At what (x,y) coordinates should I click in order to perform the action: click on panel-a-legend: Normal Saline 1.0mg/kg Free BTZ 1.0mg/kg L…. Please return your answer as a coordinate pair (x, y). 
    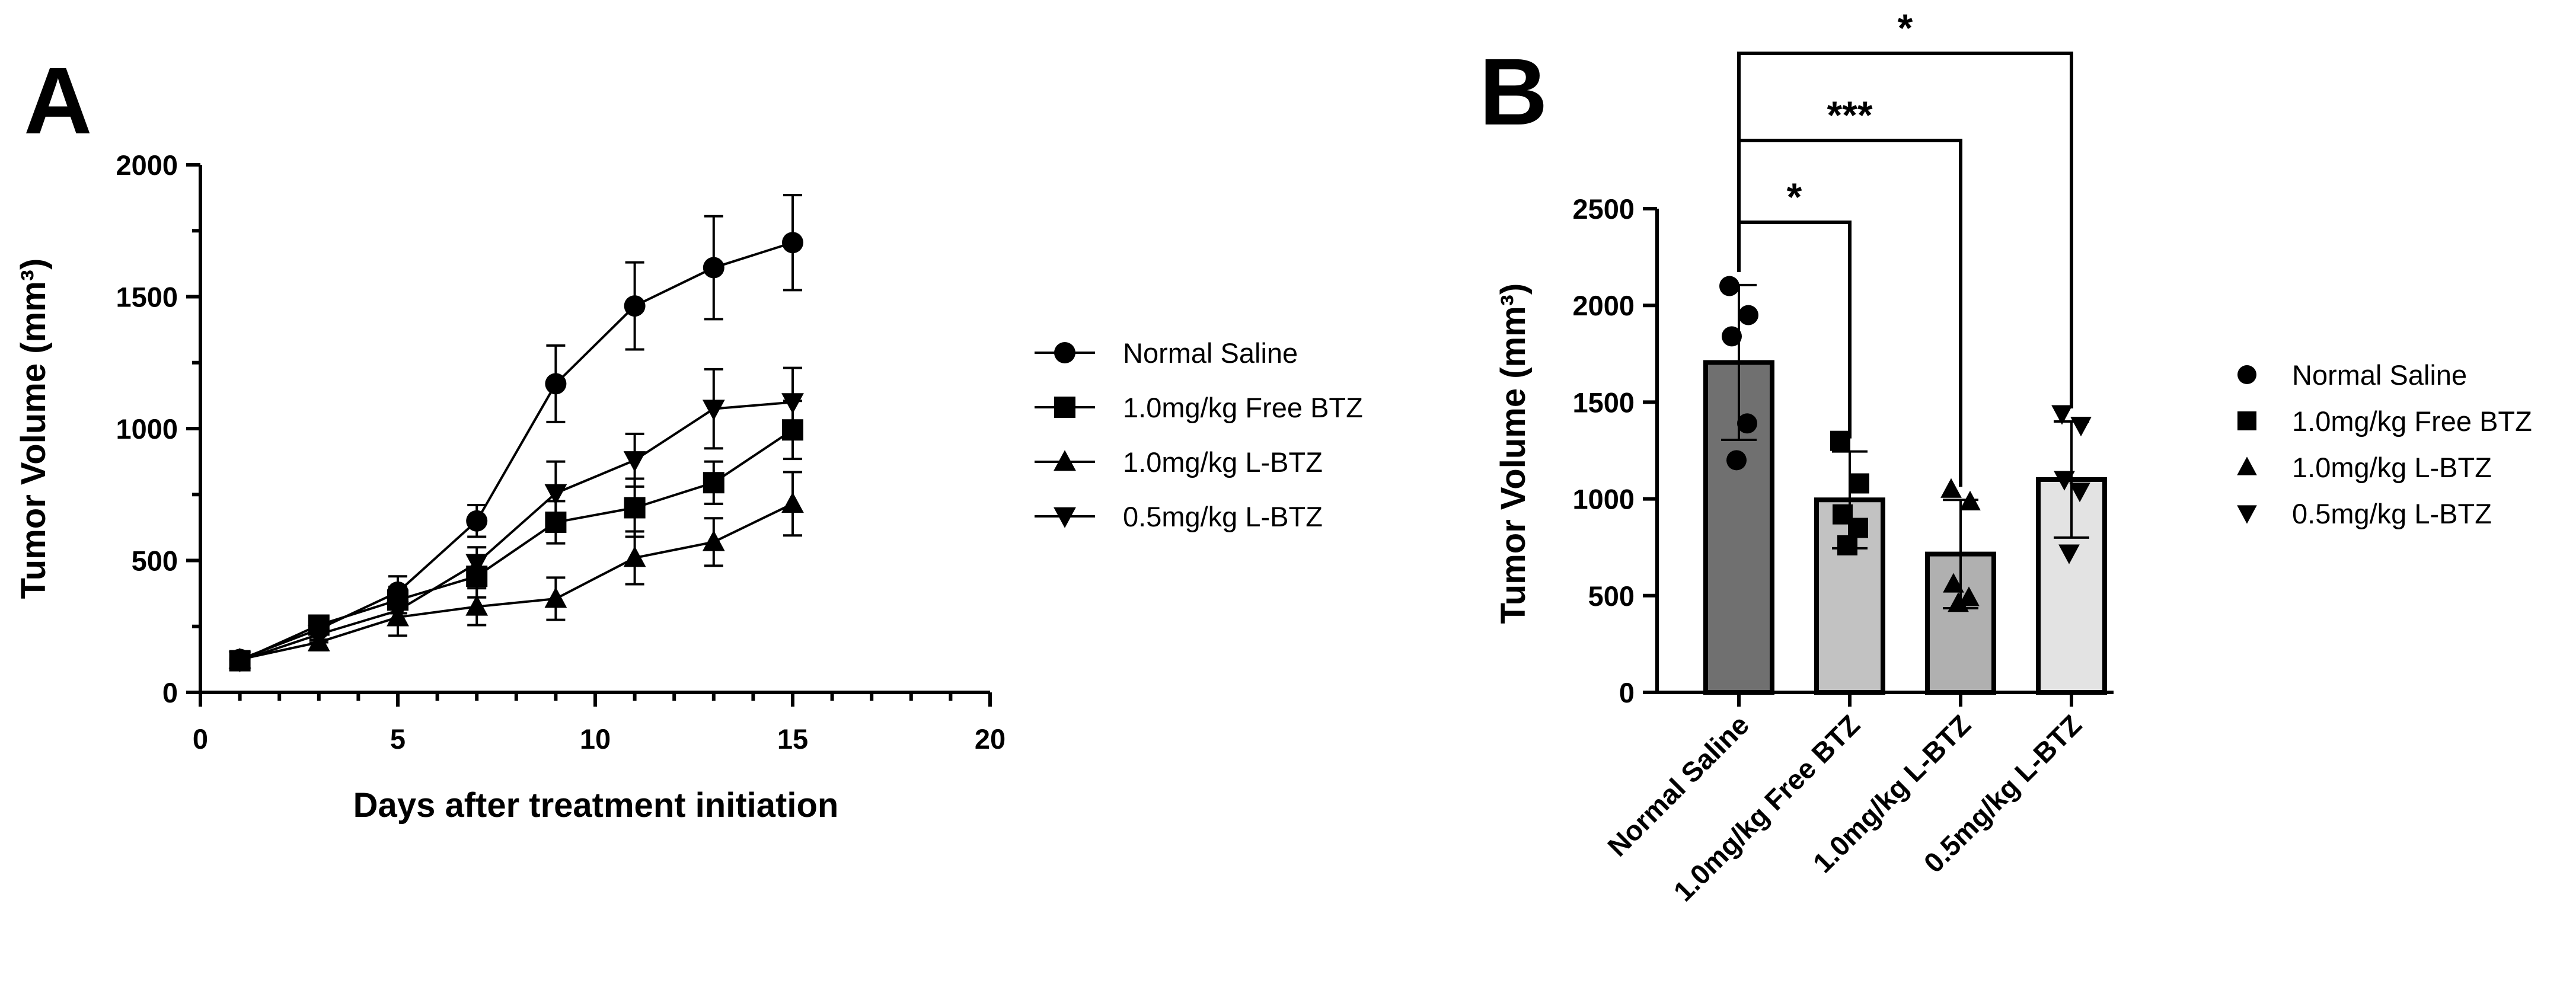
    Looking at the image, I should click on (1199, 435).